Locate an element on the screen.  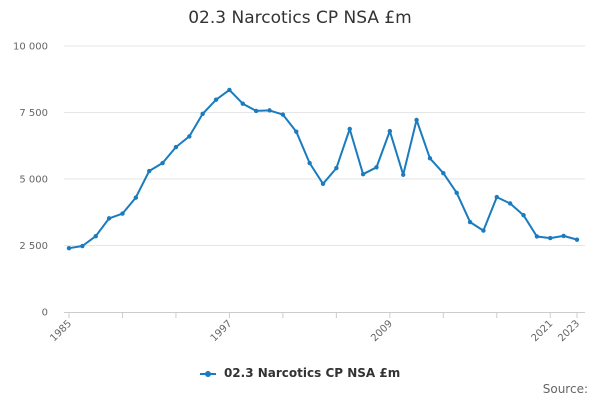
x-tick-label: 2009 is located at coordinates (382, 331).